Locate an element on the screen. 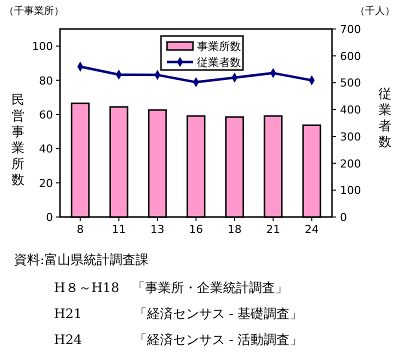  y2-tick-label: 400 is located at coordinates (350, 110).